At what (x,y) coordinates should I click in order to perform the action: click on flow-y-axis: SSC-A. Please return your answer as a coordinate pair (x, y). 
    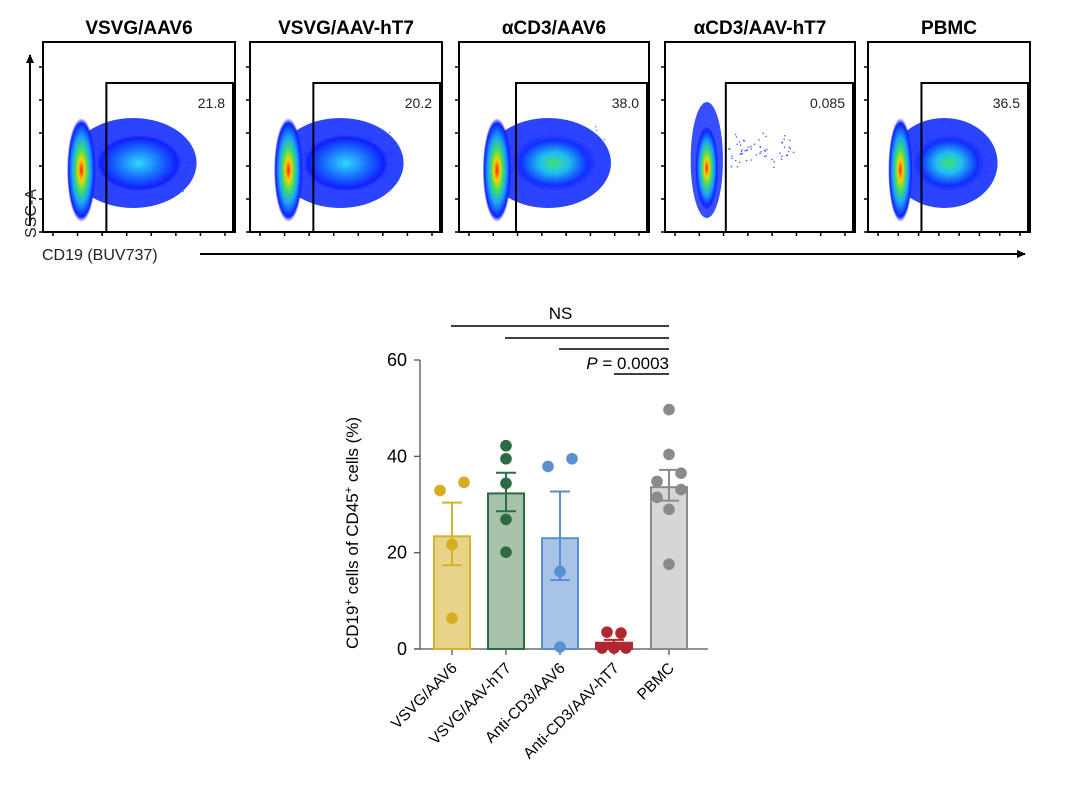
    Looking at the image, I should click on (31, 146).